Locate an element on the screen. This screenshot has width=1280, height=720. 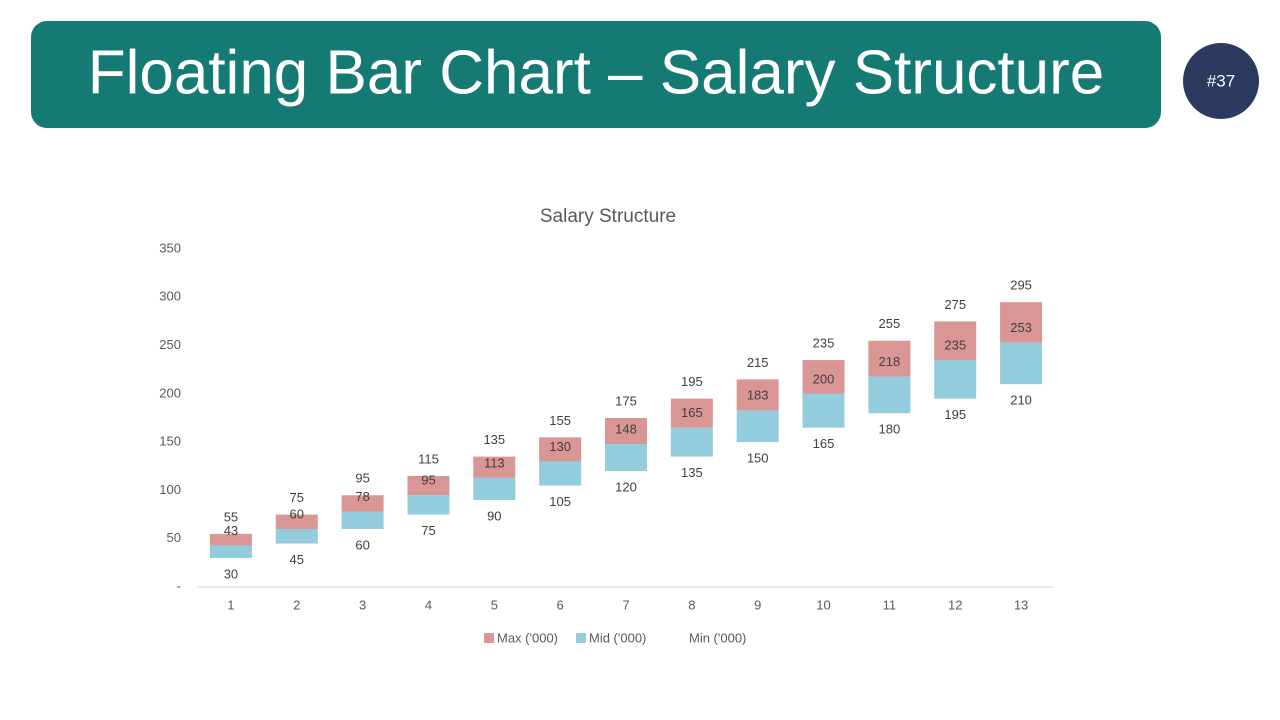
chart-title: Salary Structure is located at coordinates (608, 216).